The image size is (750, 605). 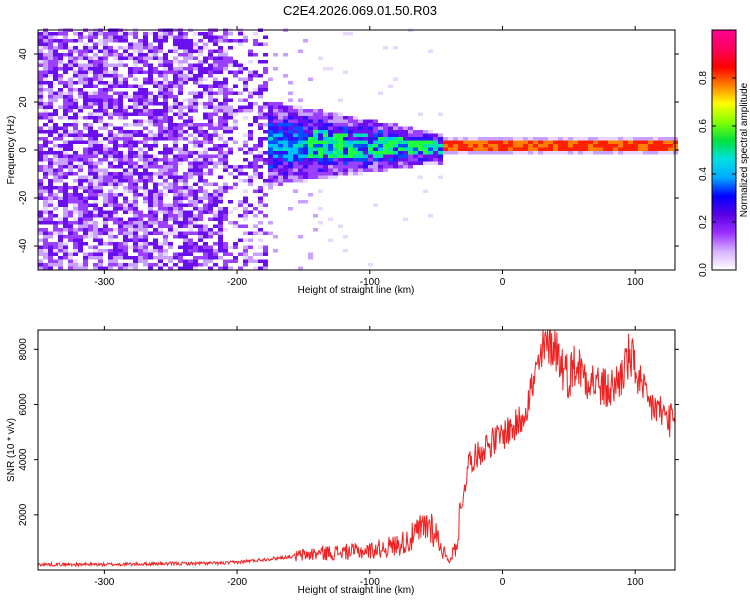 What do you see at coordinates (237, 582) in the screenshot?
I see `x-tick-label: -200` at bounding box center [237, 582].